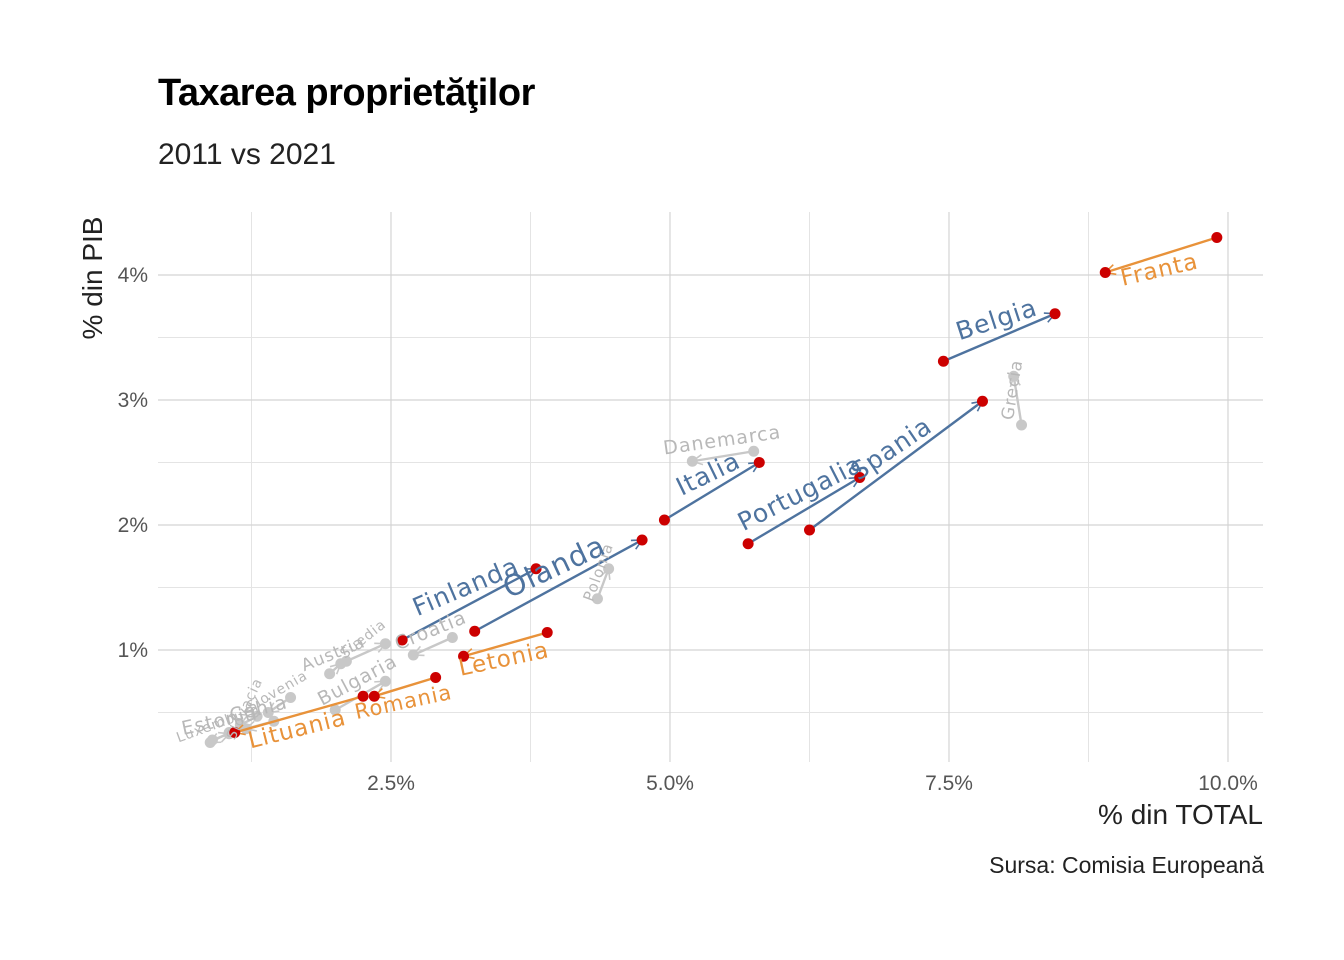 The height and width of the screenshot is (960, 1344). Describe the element at coordinates (1012, 389) in the screenshot. I see `label-grecia: Grecia` at that location.